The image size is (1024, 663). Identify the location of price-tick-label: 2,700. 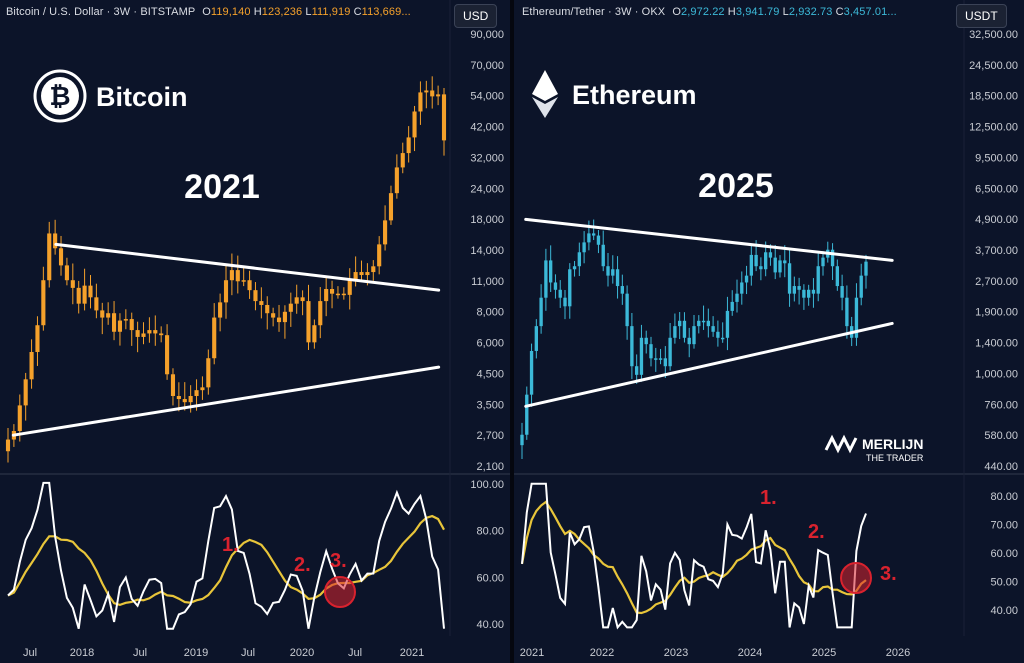
(490, 436).